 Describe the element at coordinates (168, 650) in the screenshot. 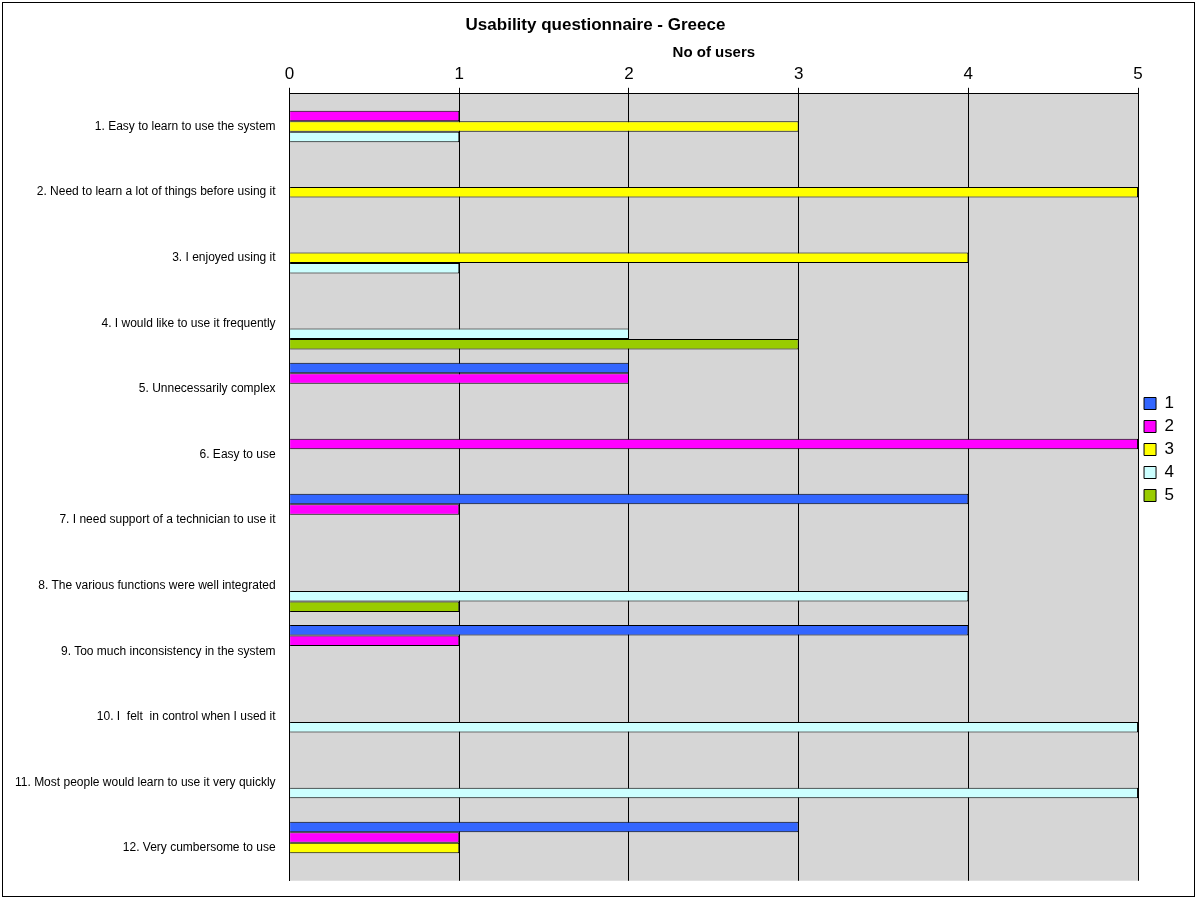

I see `y-tick-label: 9. Too much inconsistency in the system` at that location.